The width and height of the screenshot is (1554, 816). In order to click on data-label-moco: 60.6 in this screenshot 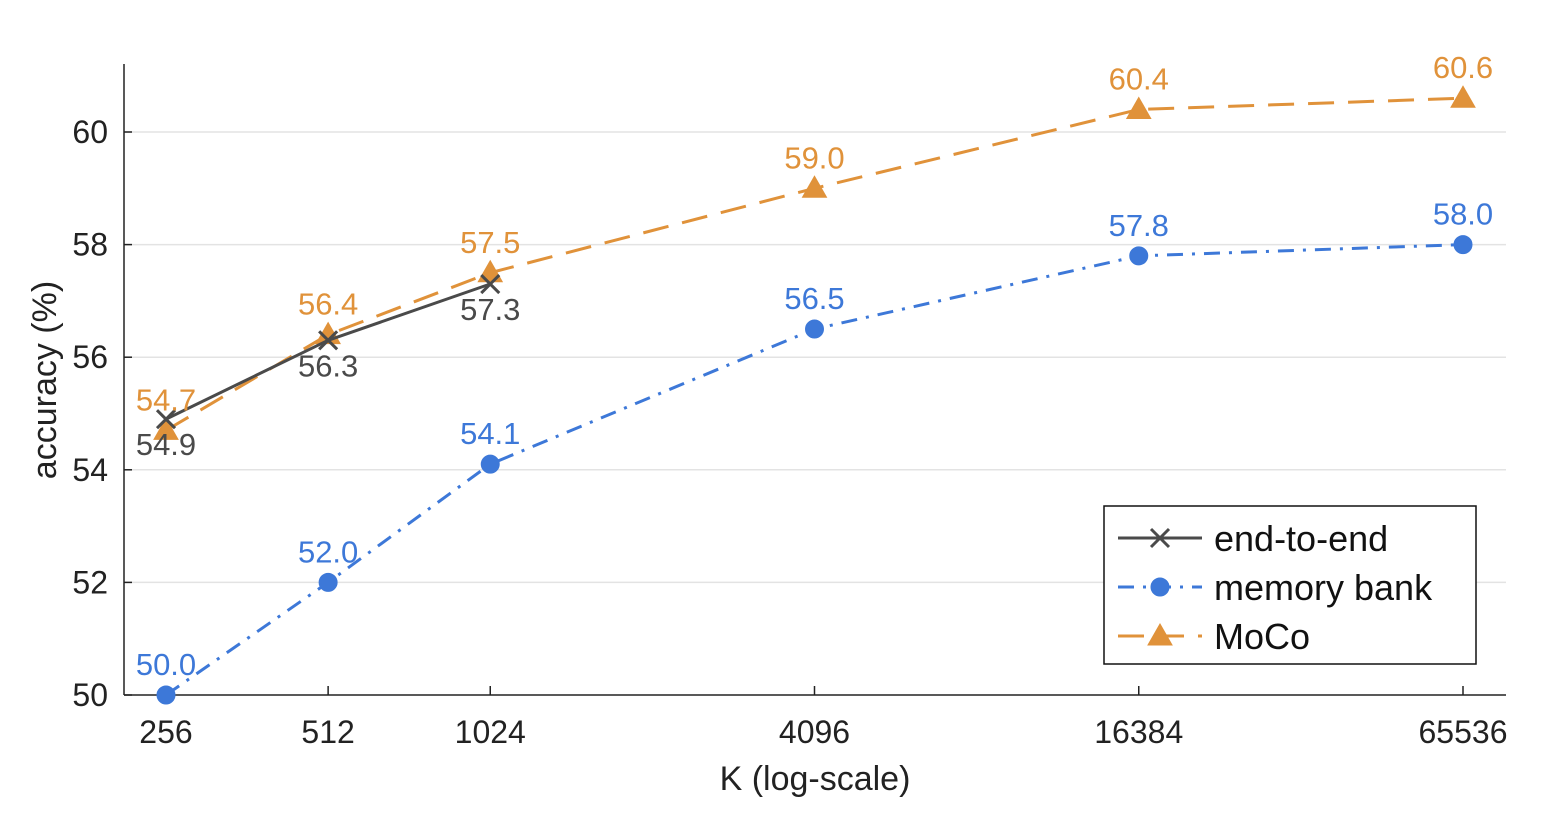, I will do `click(1463, 67)`.